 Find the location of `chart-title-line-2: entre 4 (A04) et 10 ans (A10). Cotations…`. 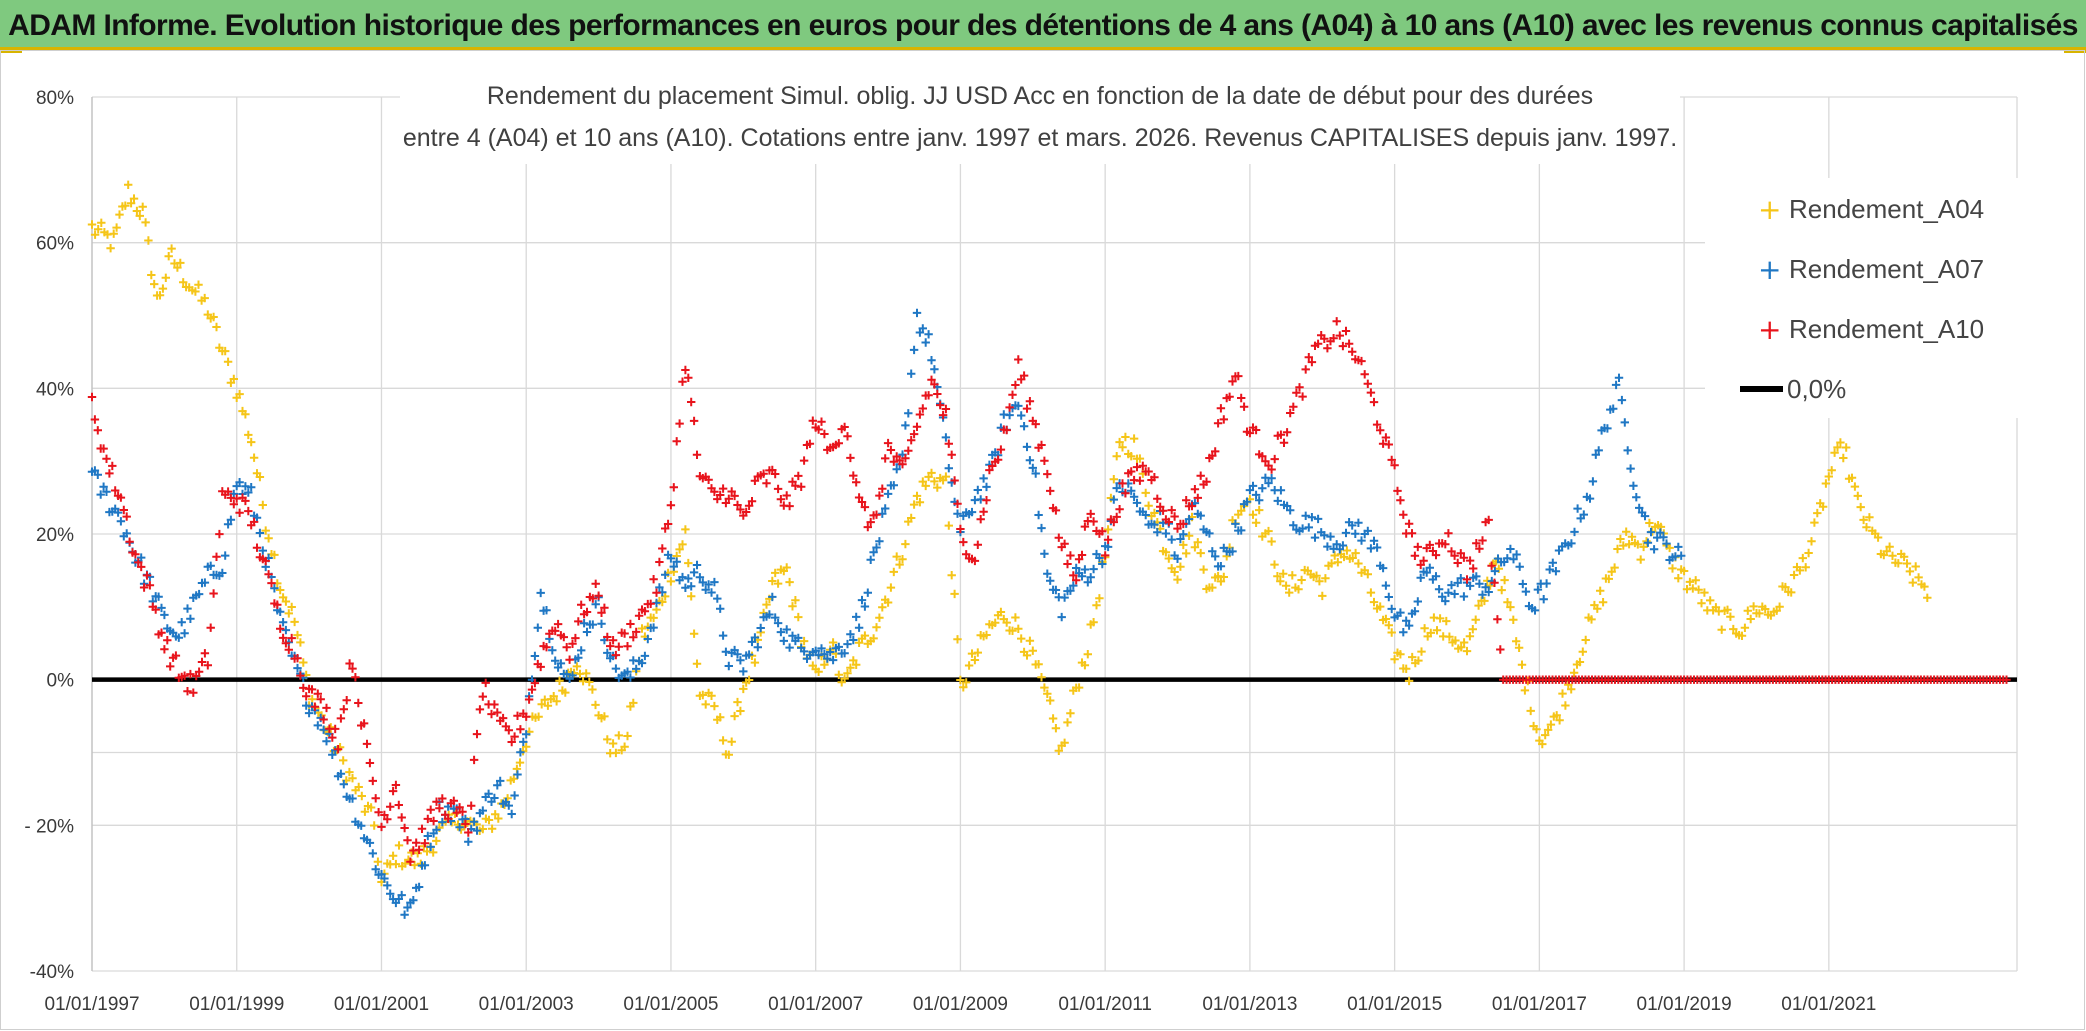

chart-title-line-2: entre 4 (A04) et 10 ans (A10). Cotations… is located at coordinates (1040, 138).